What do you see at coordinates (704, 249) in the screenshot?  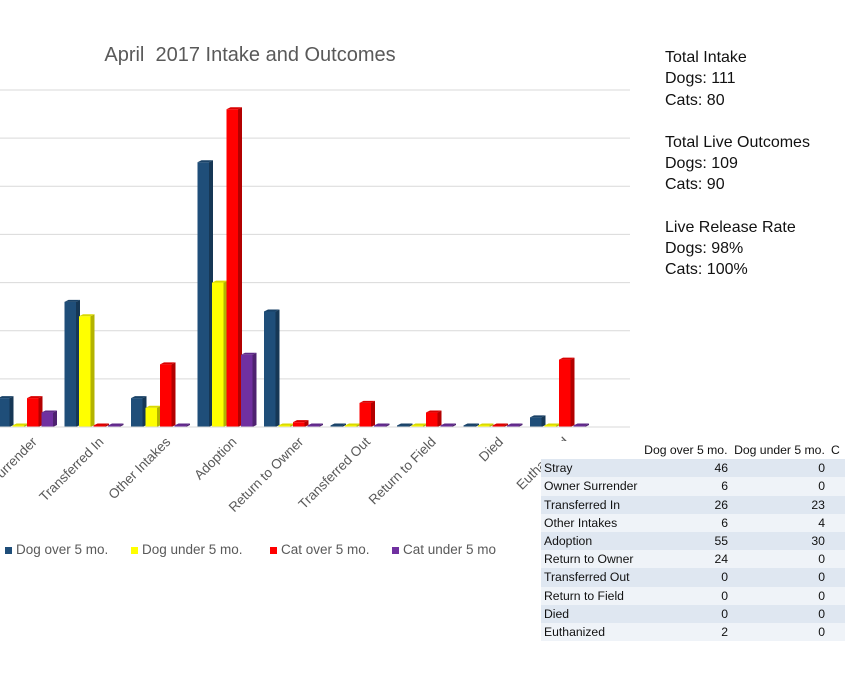 I see `live-release-dogs: Dogs: 98%` at bounding box center [704, 249].